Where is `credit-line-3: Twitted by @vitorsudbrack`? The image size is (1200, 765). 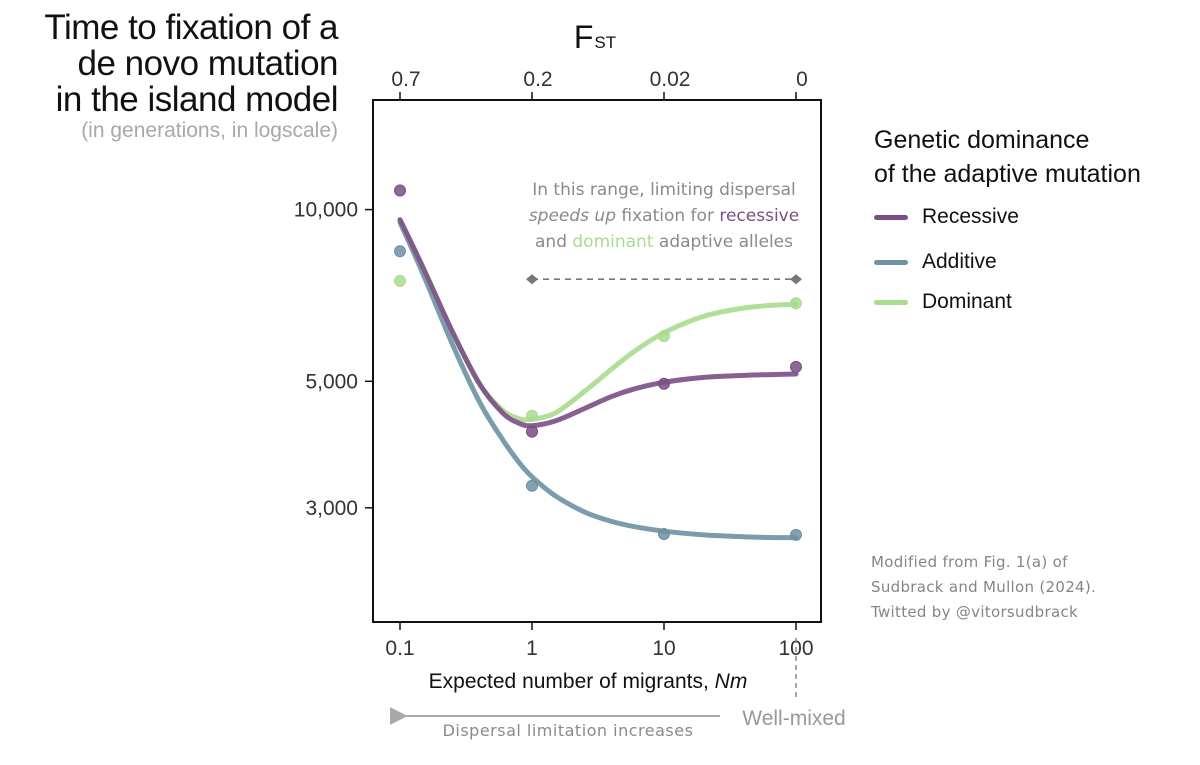 credit-line-3: Twitted by @vitorsudbrack is located at coordinates (974, 612).